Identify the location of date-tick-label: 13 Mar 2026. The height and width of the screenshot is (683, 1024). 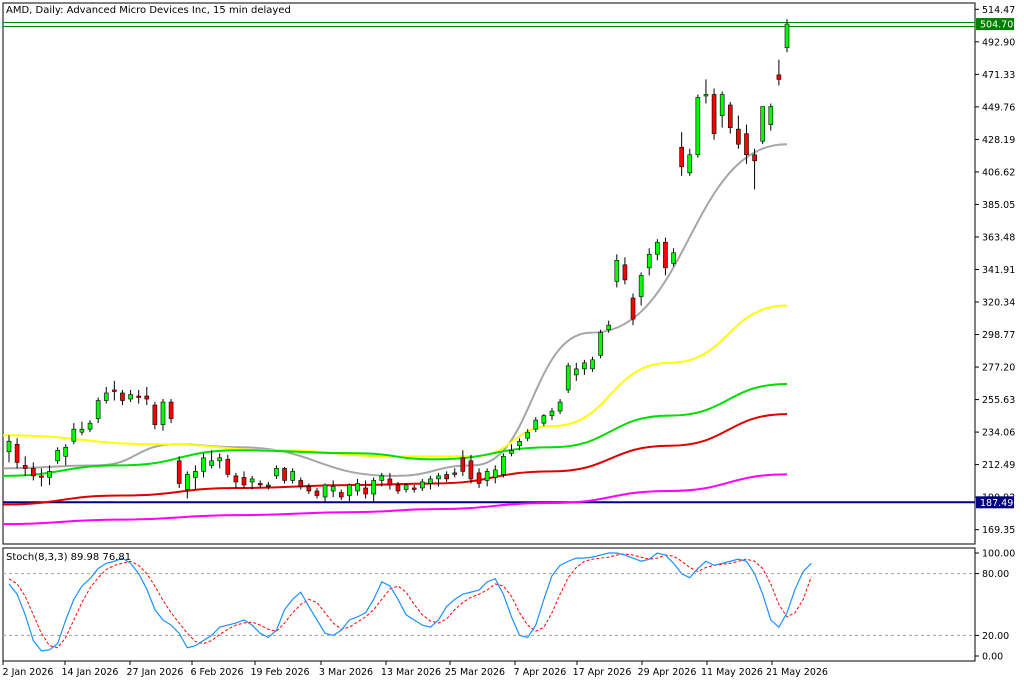
(411, 672).